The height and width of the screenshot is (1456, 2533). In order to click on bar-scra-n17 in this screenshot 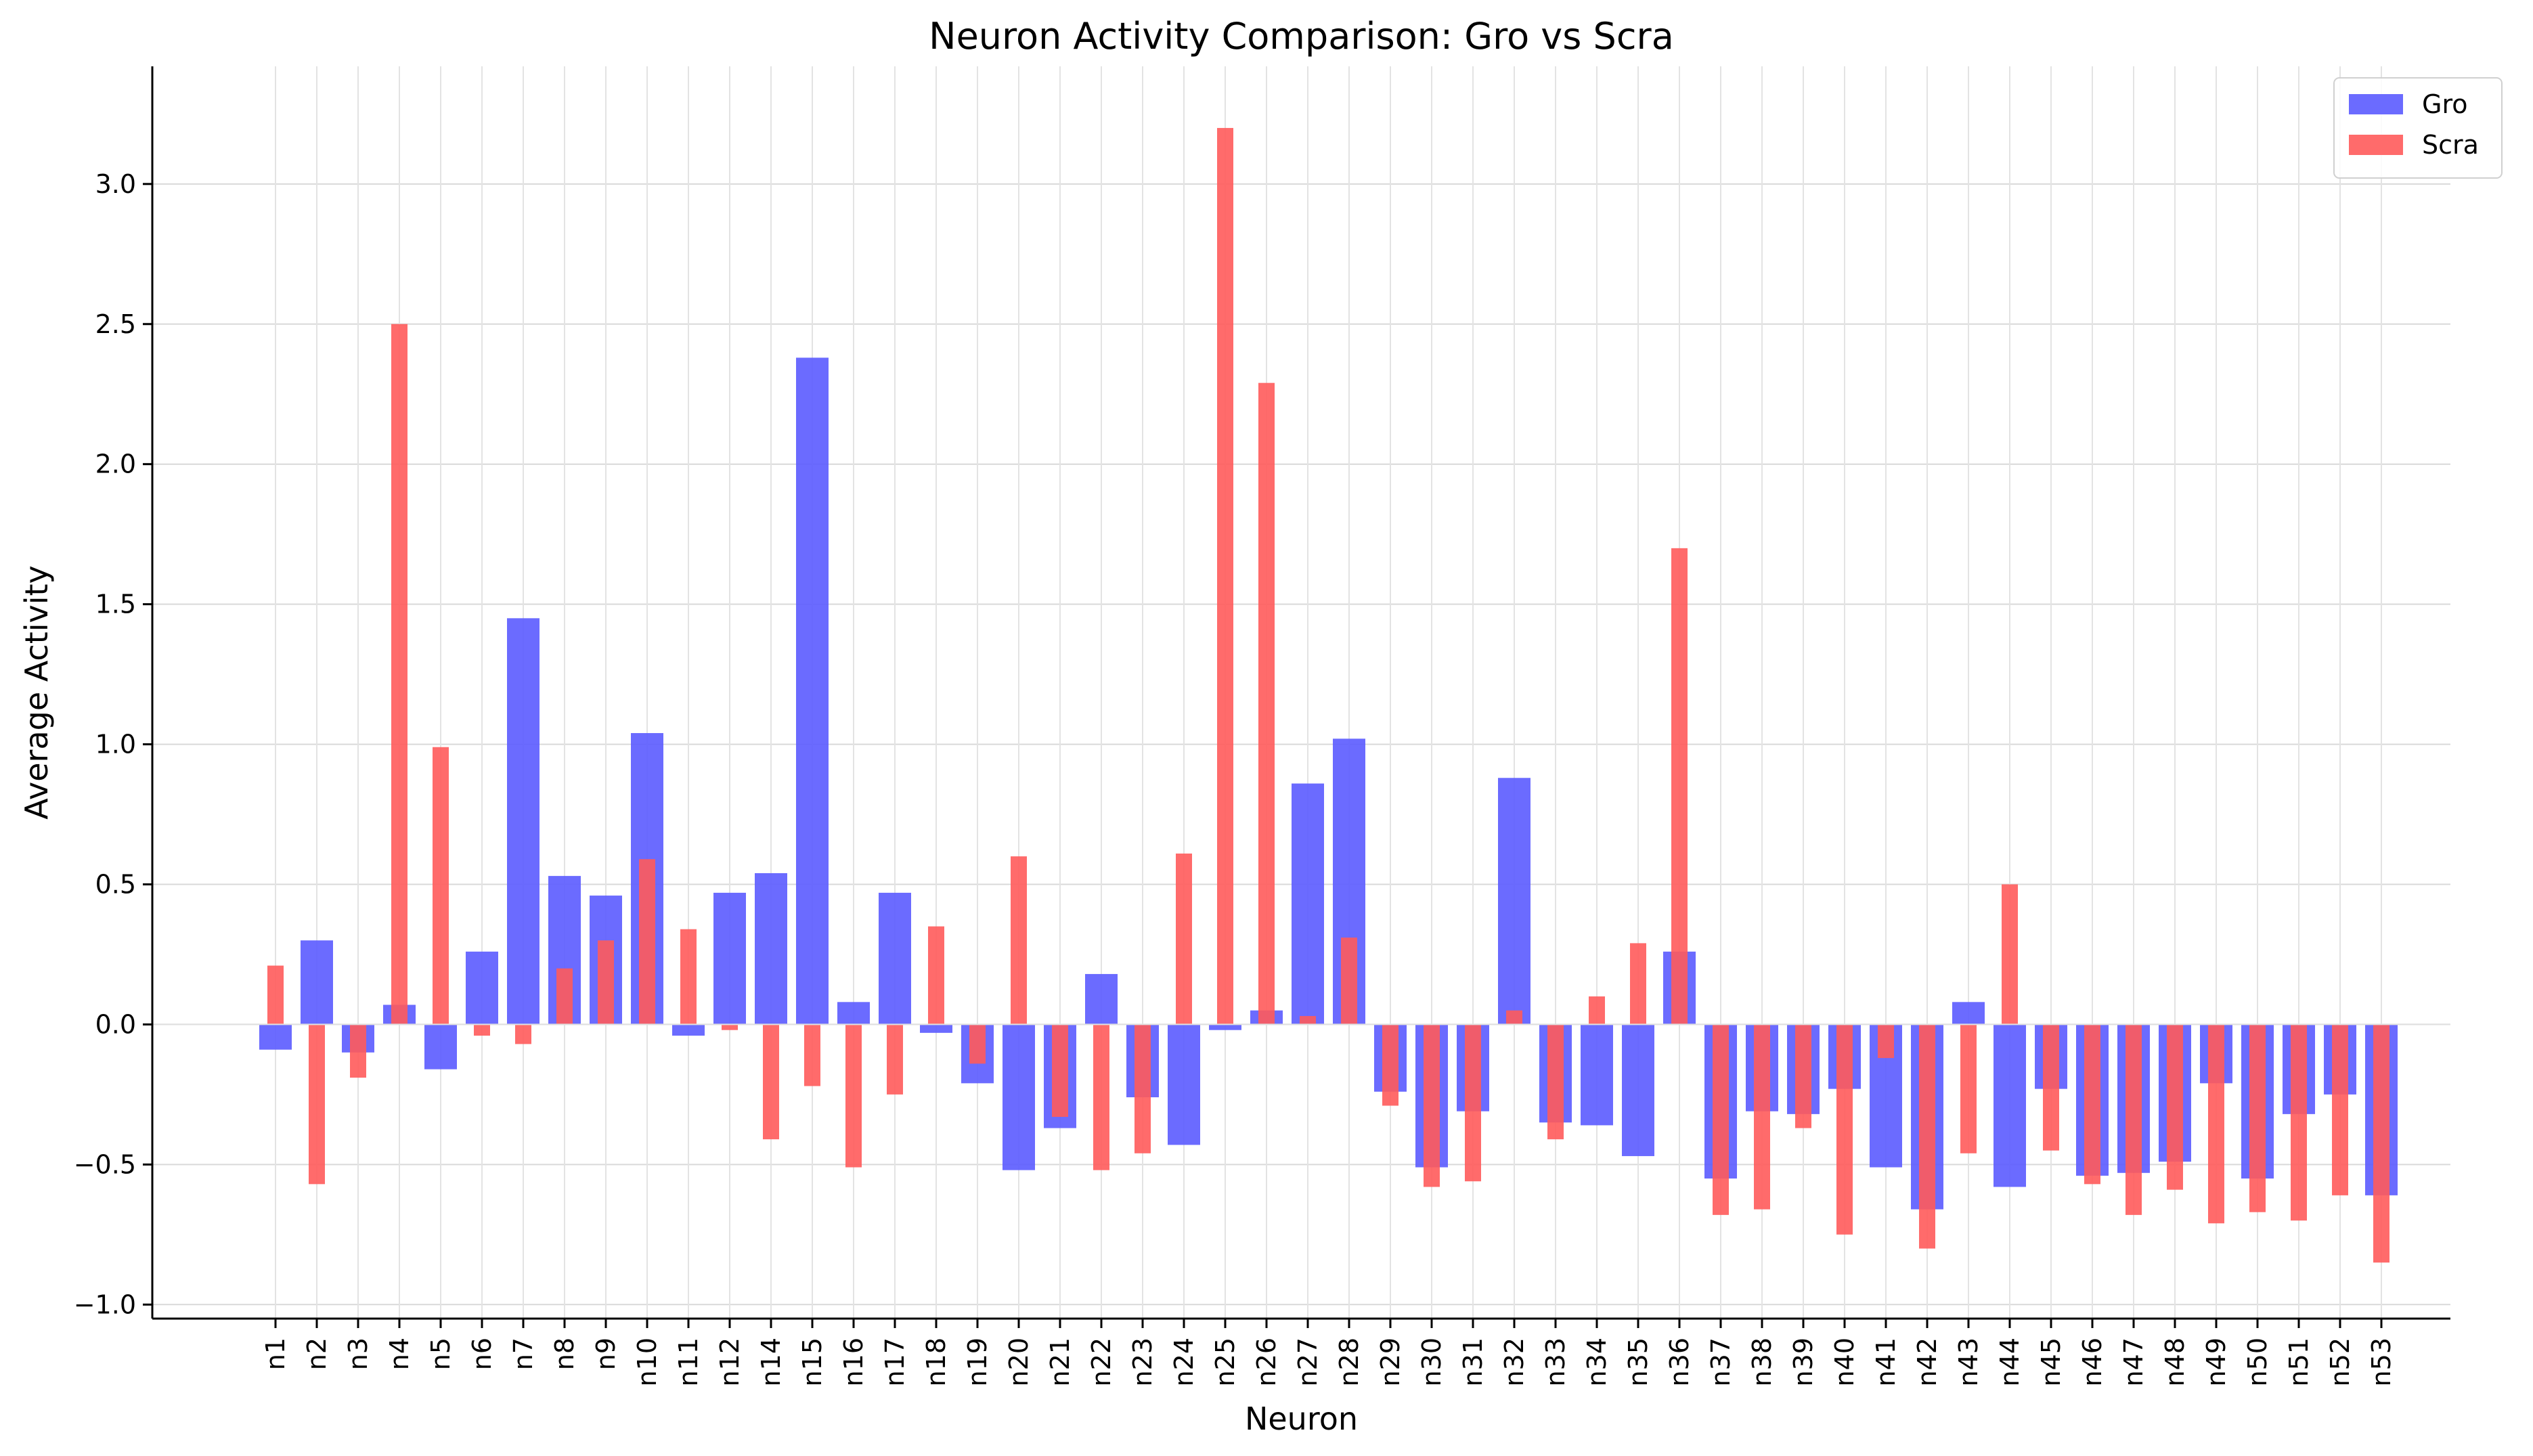, I will do `click(895, 1059)`.